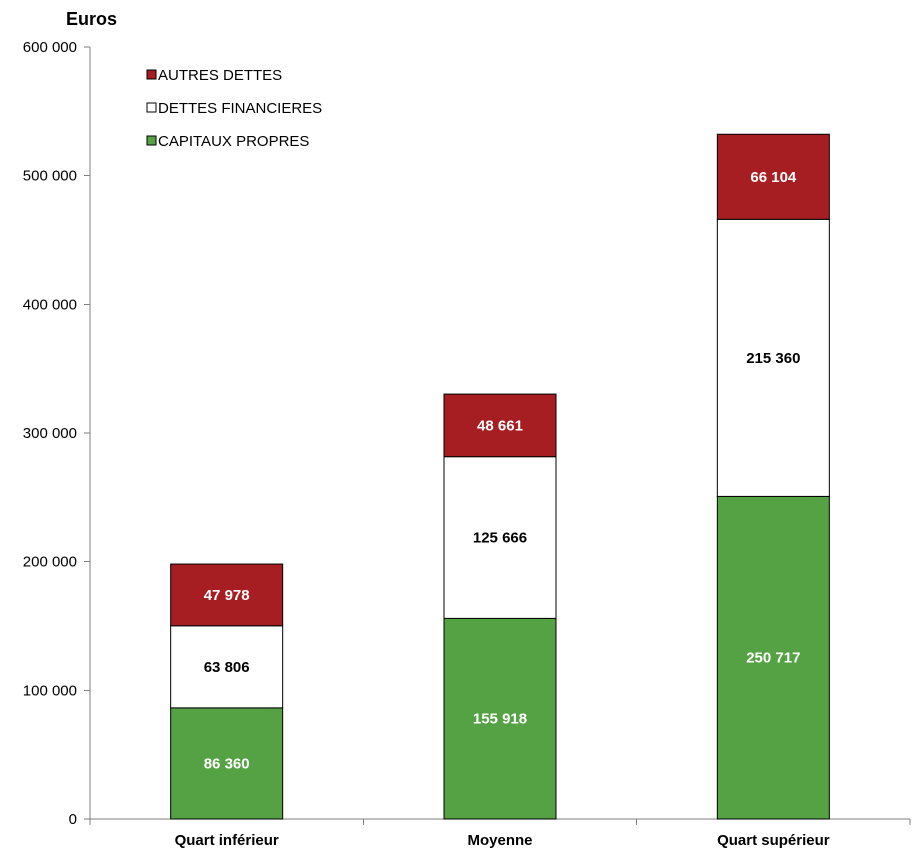  I want to click on x-category-label: Quart inférieur, so click(227, 840).